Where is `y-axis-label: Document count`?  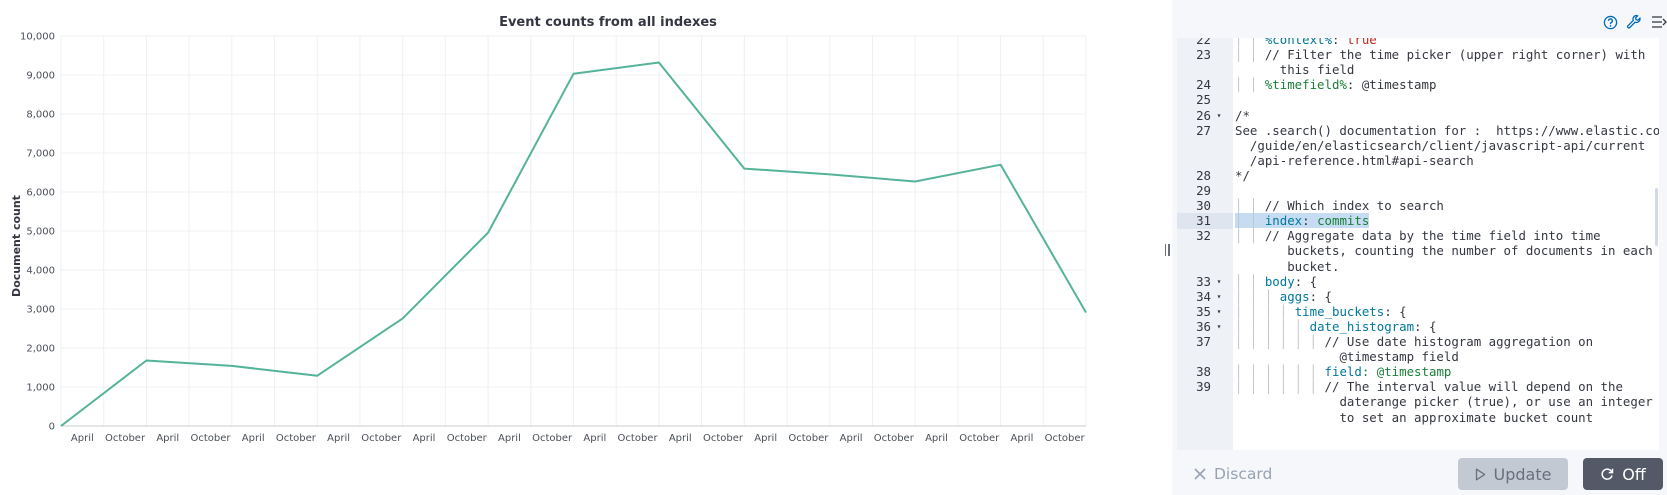 y-axis-label: Document count is located at coordinates (16, 246).